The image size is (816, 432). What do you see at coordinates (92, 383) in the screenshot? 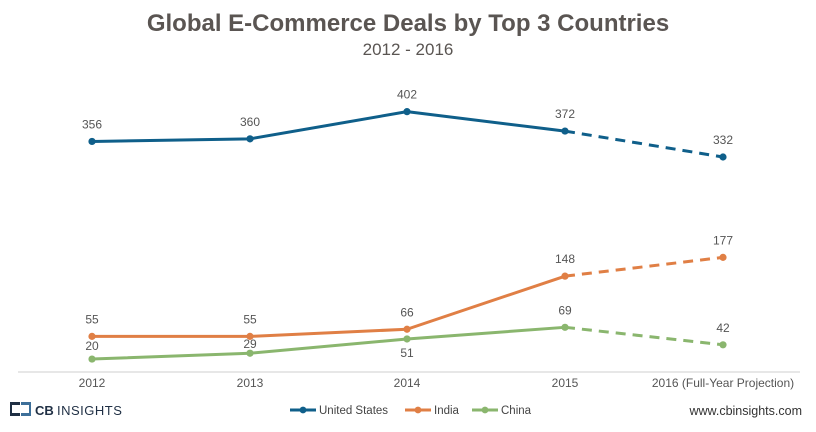
I see `x-tick-label-0: 2012` at bounding box center [92, 383].